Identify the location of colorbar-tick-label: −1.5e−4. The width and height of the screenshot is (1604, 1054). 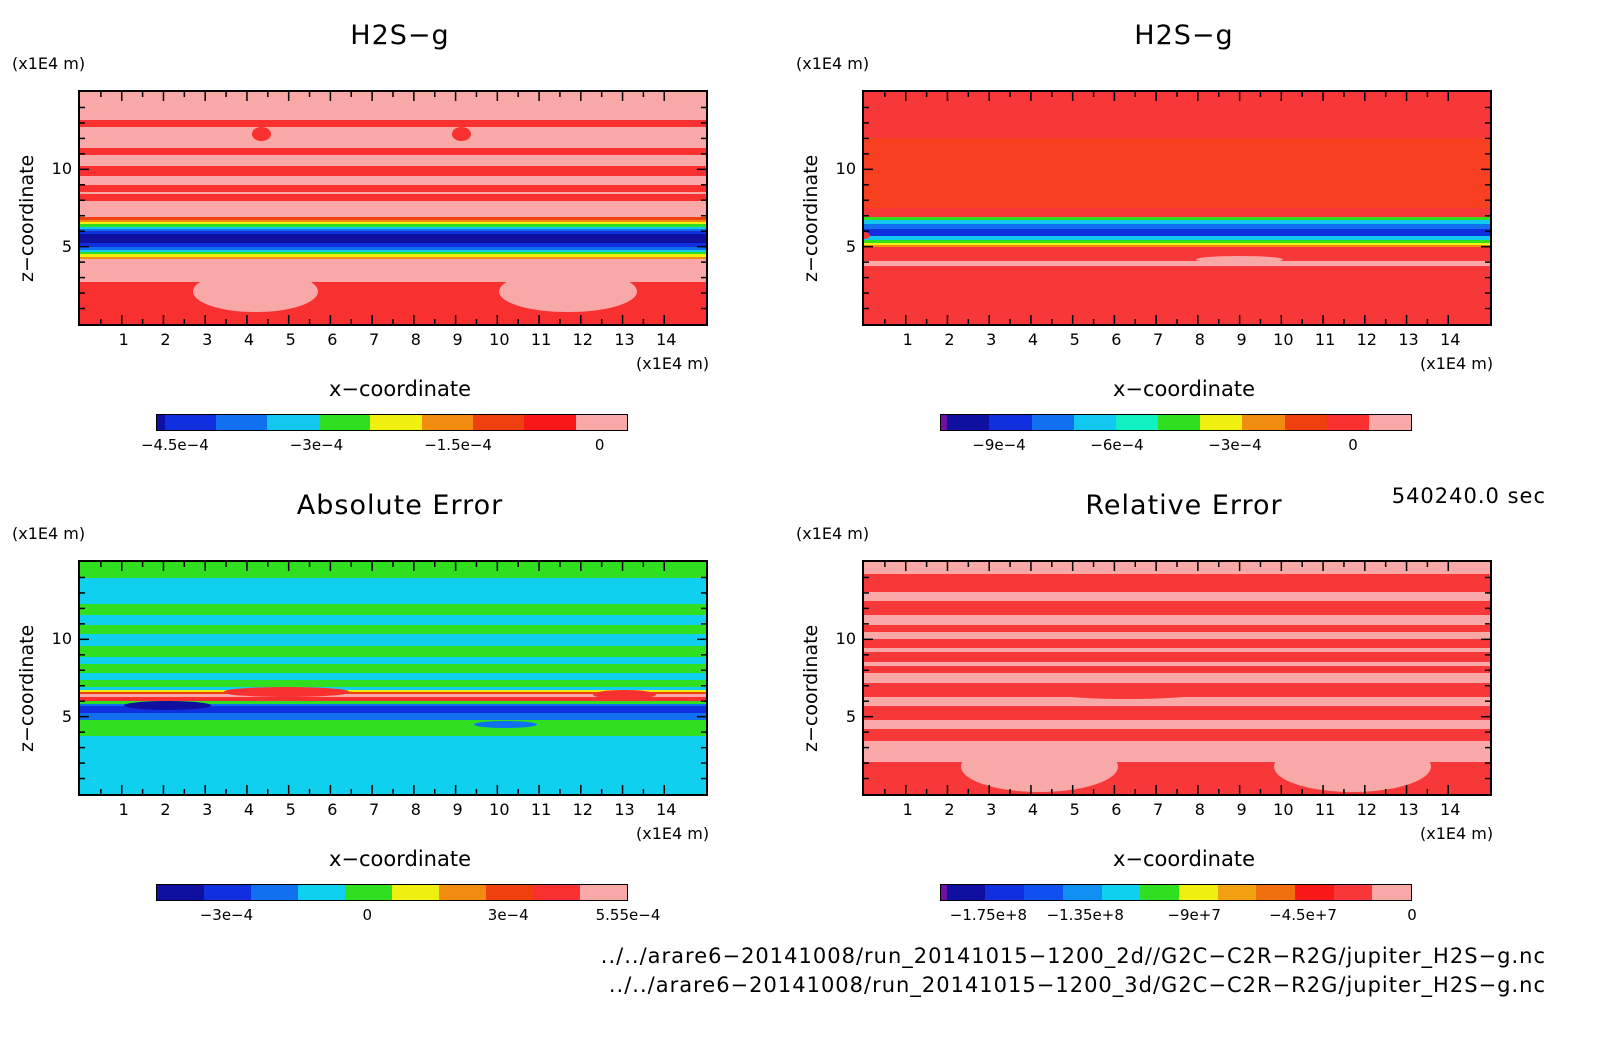
(458, 445).